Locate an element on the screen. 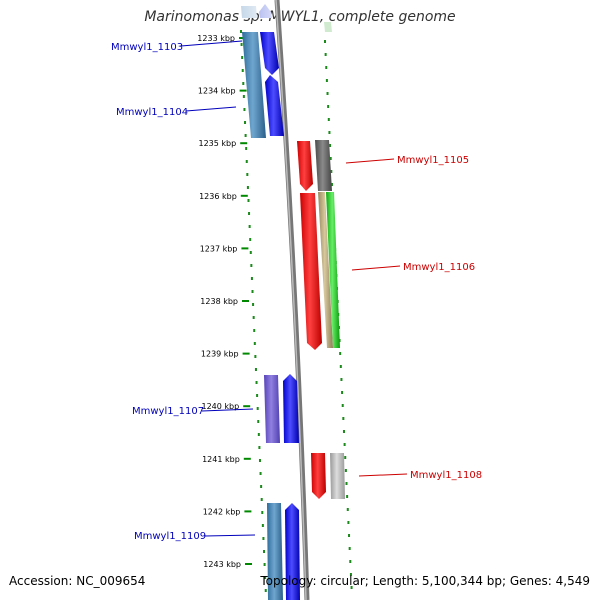  gene-mmwyl1-1109-steel is located at coordinates (275, 551).